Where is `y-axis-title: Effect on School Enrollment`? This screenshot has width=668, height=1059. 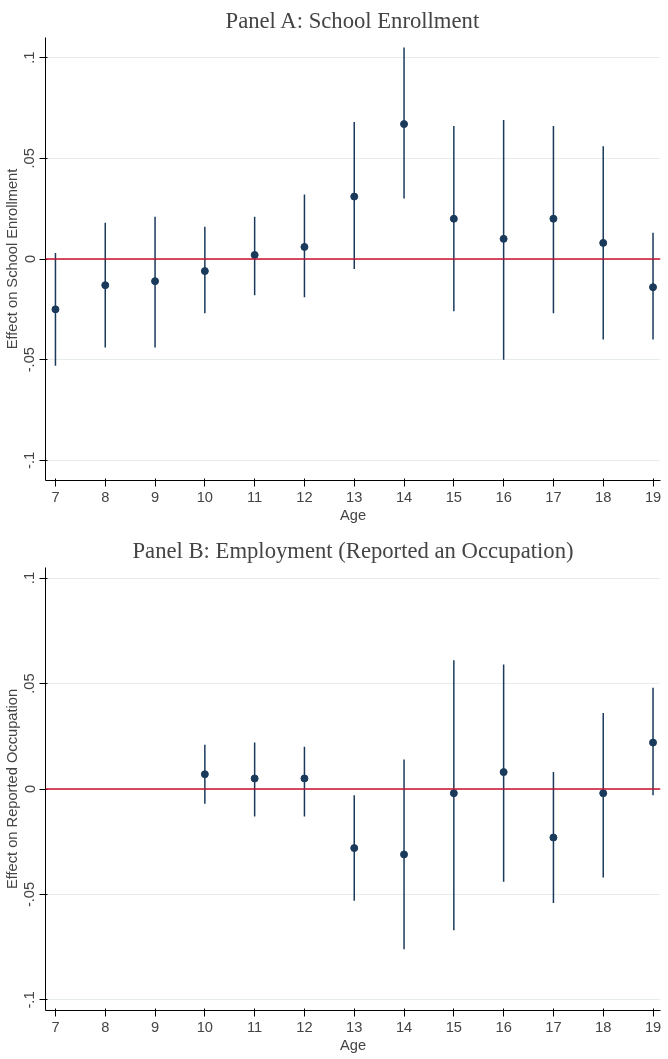 y-axis-title: Effect on School Enrollment is located at coordinates (11, 259).